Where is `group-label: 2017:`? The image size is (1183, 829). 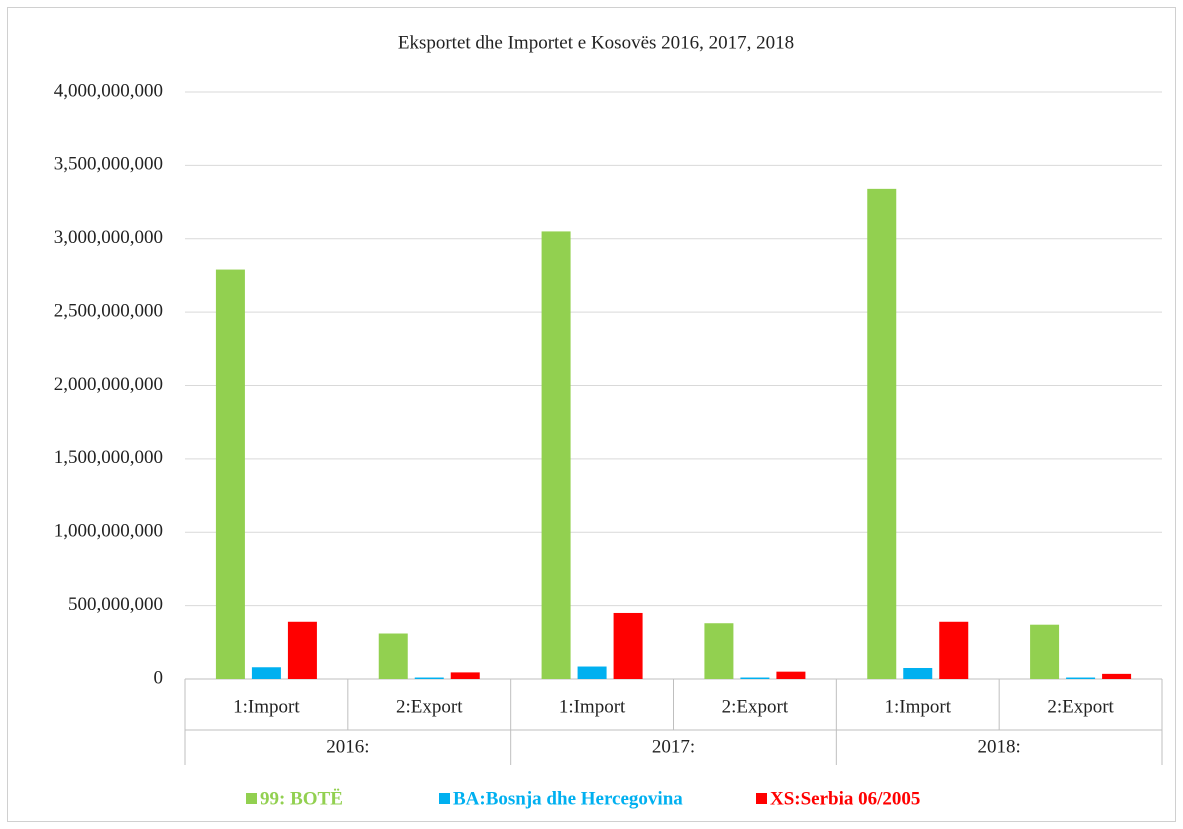 group-label: 2017: is located at coordinates (673, 746).